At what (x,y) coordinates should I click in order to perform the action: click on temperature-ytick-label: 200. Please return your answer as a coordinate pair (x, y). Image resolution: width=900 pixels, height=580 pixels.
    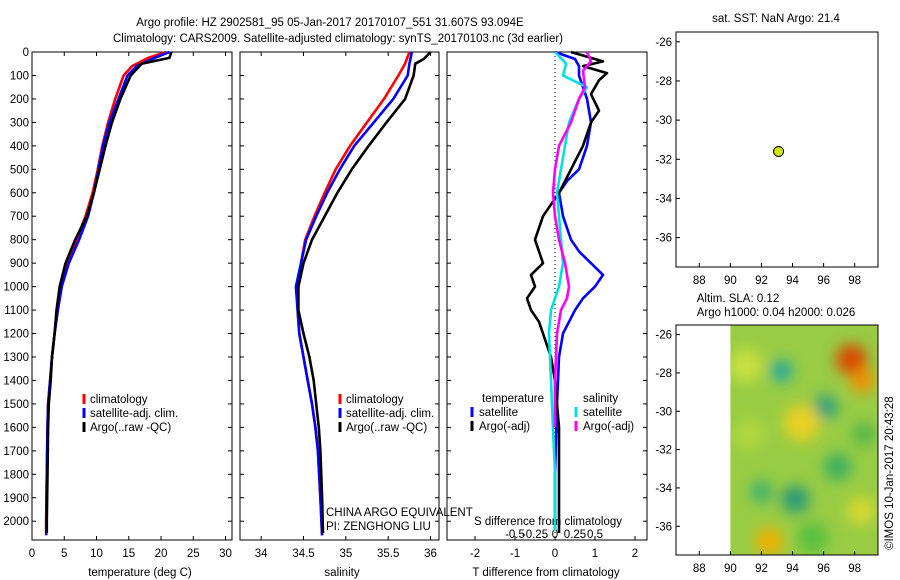
    Looking at the image, I should click on (19, 100).